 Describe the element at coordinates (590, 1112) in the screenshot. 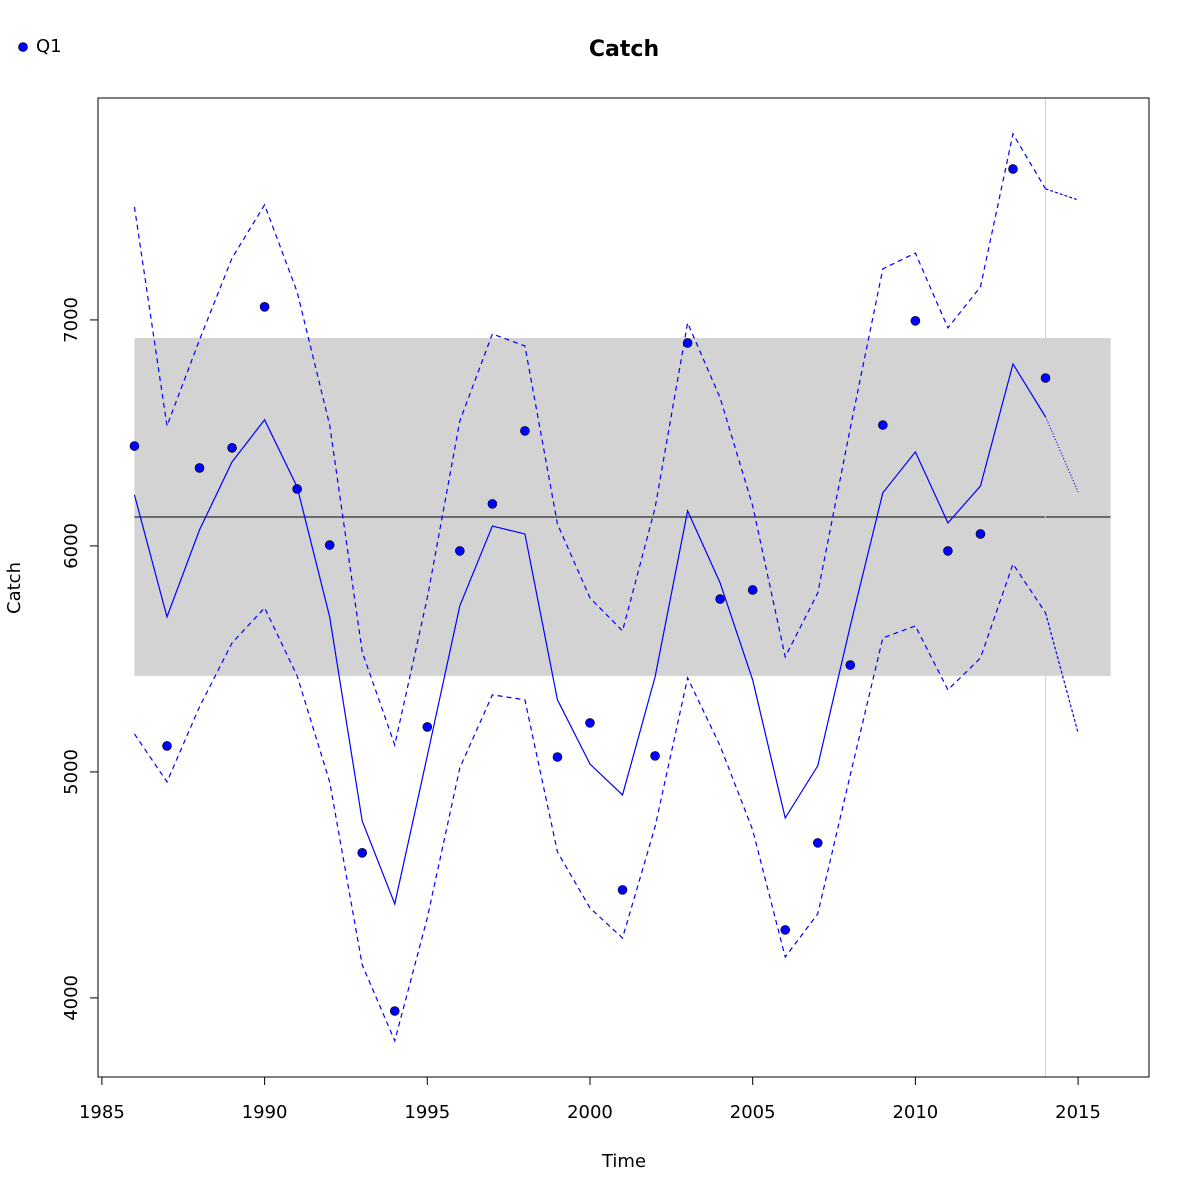

I see `x-tick-label: 2000` at that location.